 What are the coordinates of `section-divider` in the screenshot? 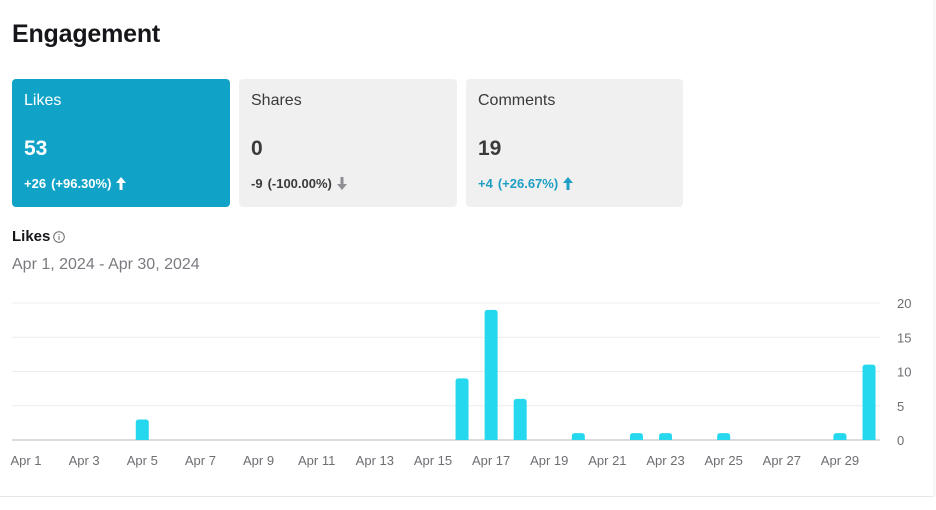 It's located at (468, 496).